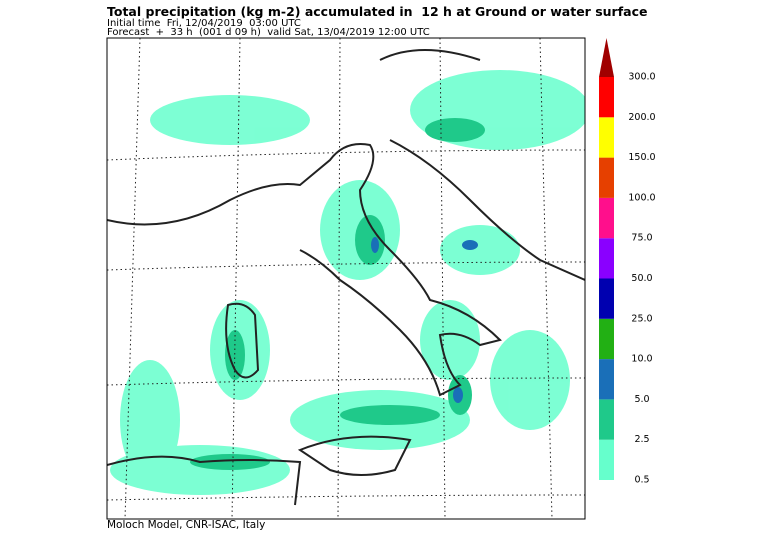 This screenshot has height=536, width=759. What do you see at coordinates (641, 77) in the screenshot?
I see `colorbar-label: 300.0` at bounding box center [641, 77].